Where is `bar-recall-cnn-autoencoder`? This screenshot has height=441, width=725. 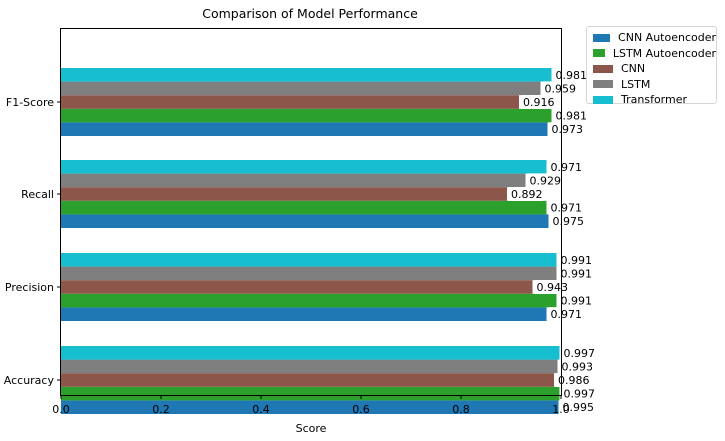 bar-recall-cnn-autoencoder is located at coordinates (305, 221).